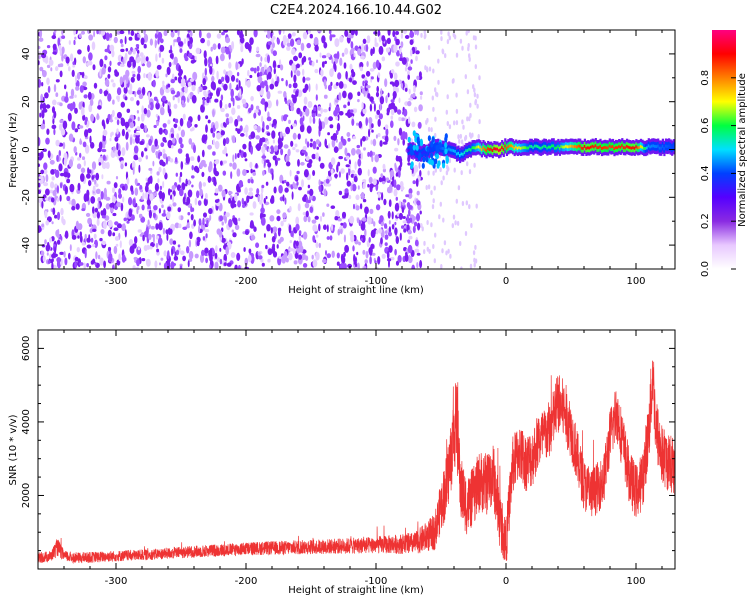  I want to click on colorbar-tick-label: 0.6, so click(705, 126).